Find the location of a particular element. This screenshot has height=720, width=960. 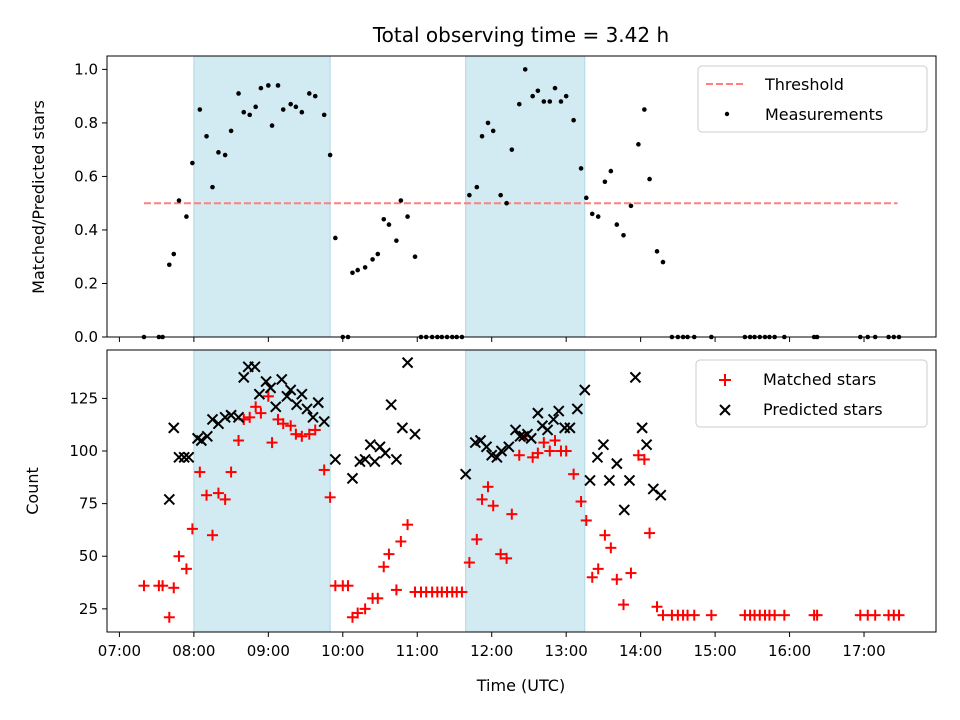

bottom-legend: Matched stars Predicted stars is located at coordinates (811, 393).